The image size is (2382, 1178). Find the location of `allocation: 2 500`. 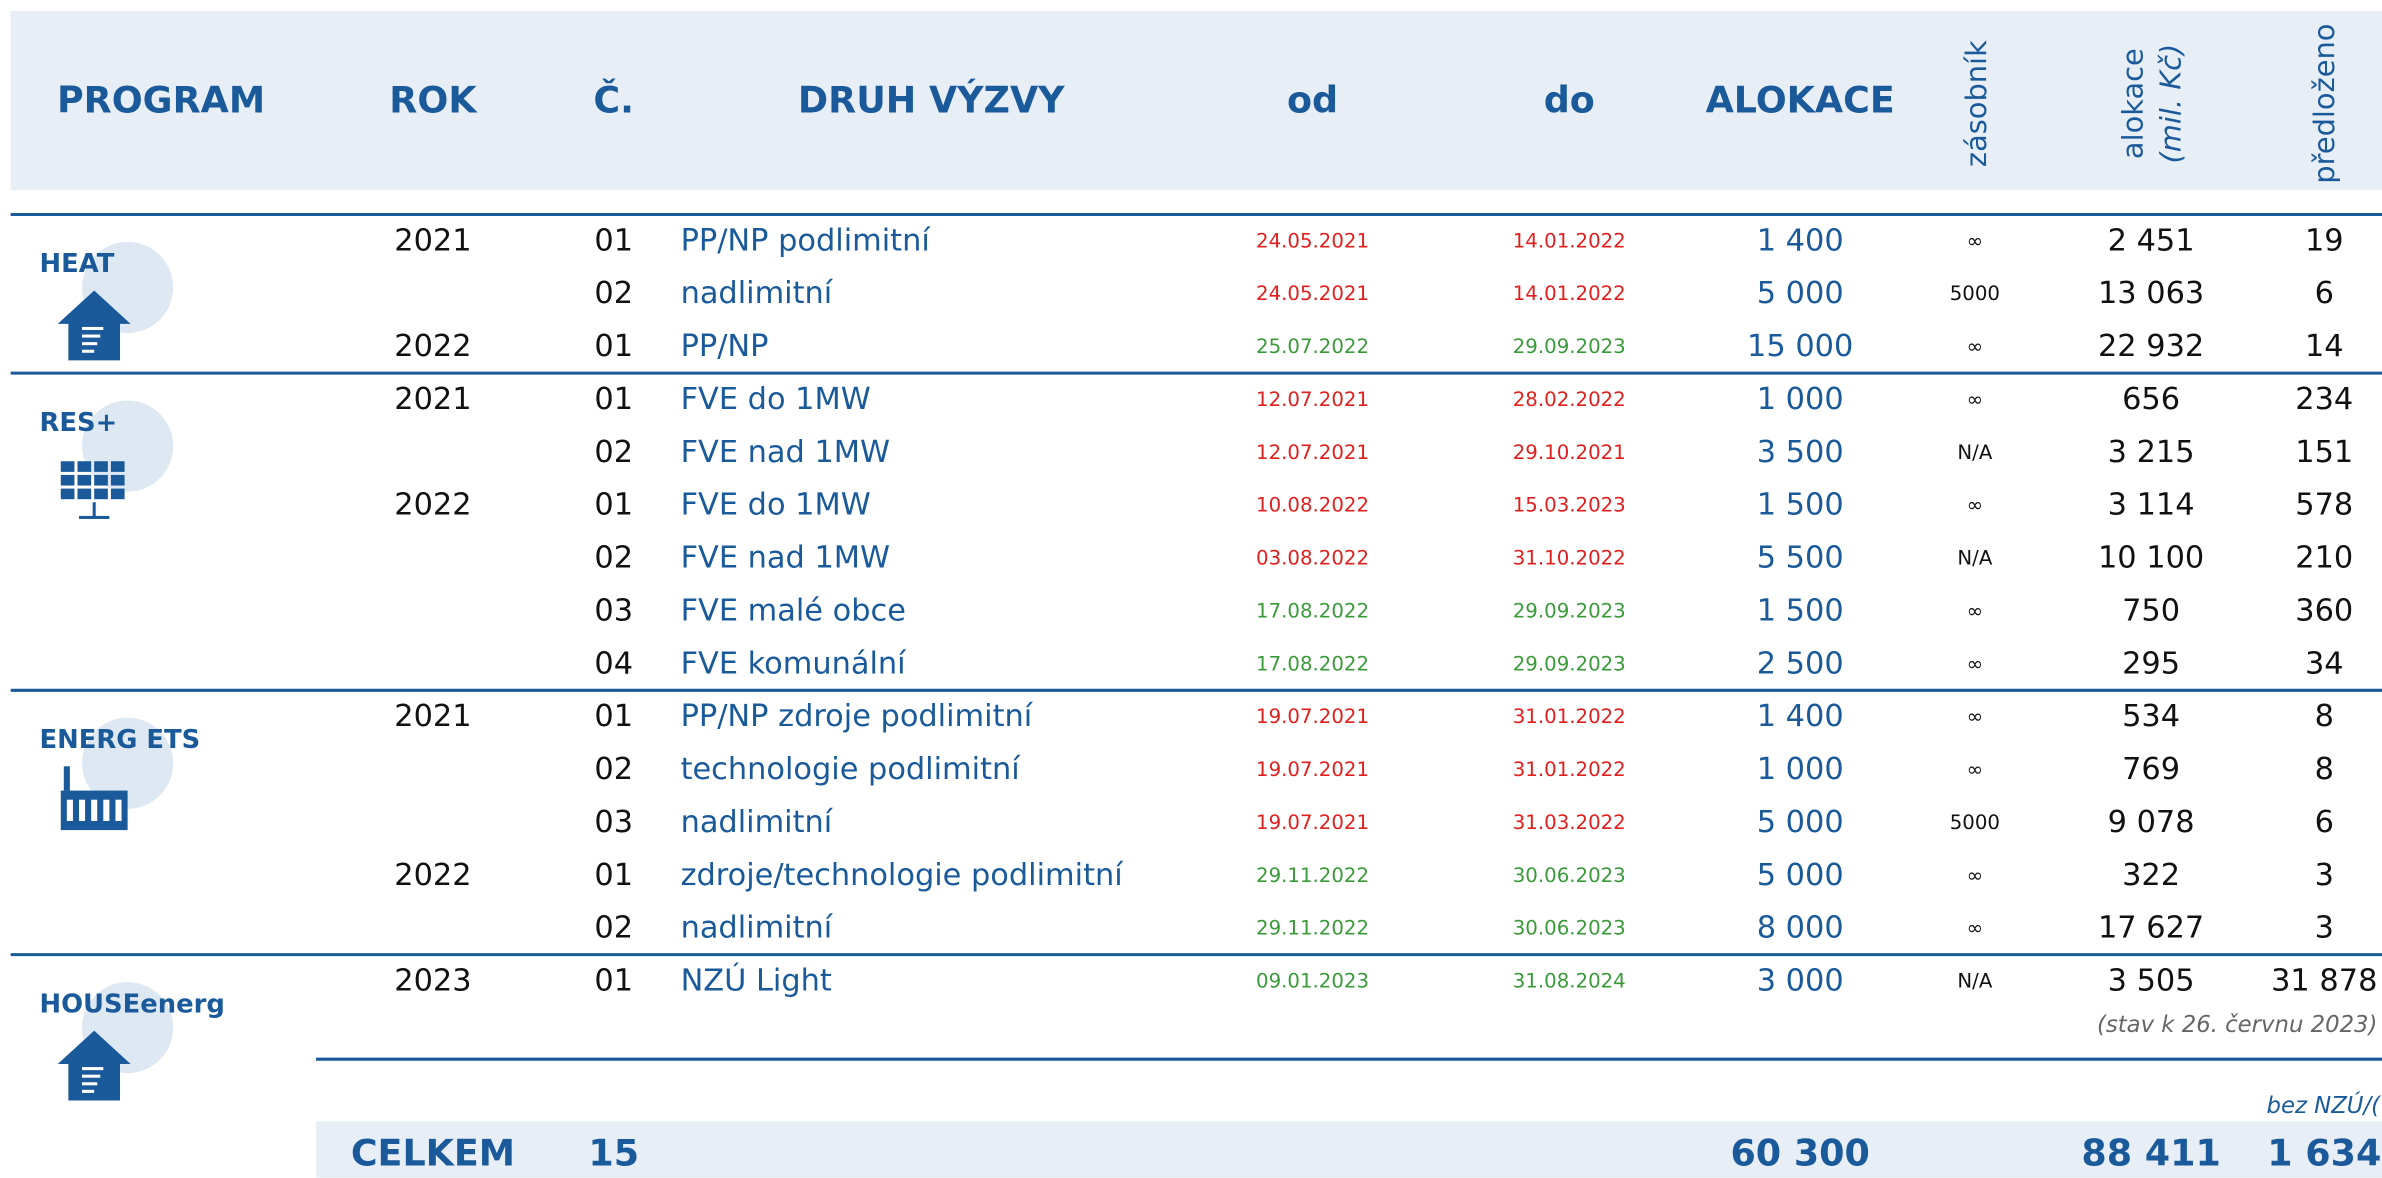

allocation: 2 500 is located at coordinates (1800, 663).